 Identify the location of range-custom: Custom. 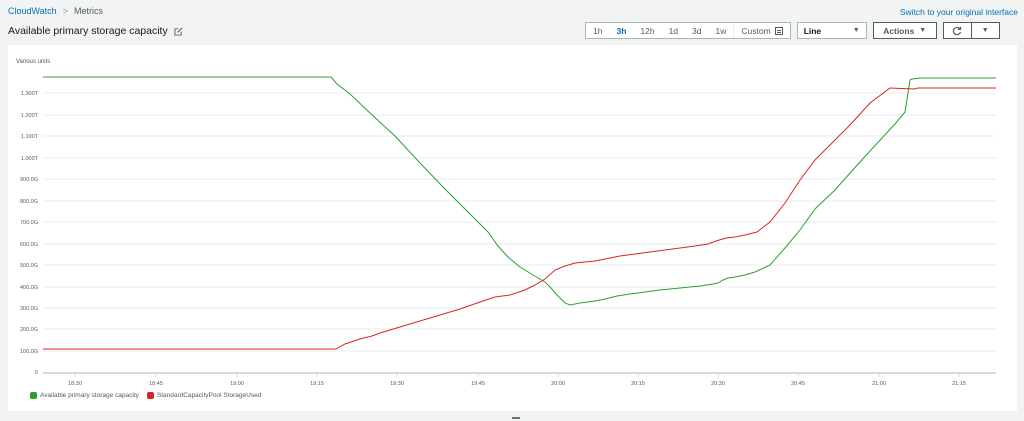
(761, 30).